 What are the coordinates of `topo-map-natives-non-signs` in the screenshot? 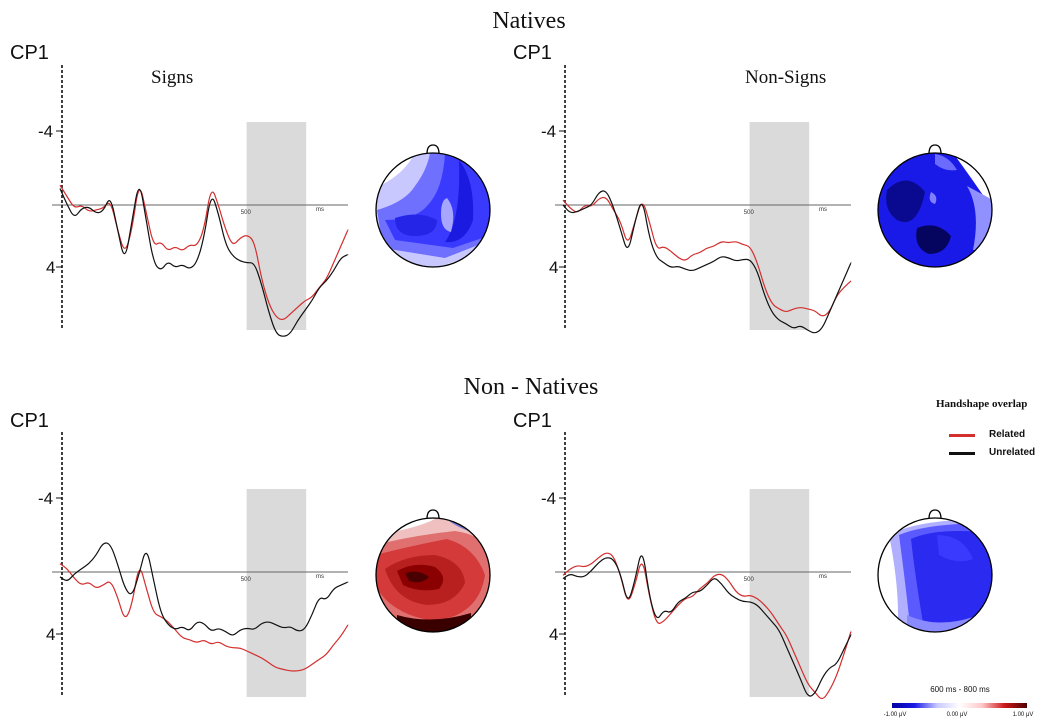 It's located at (935, 206).